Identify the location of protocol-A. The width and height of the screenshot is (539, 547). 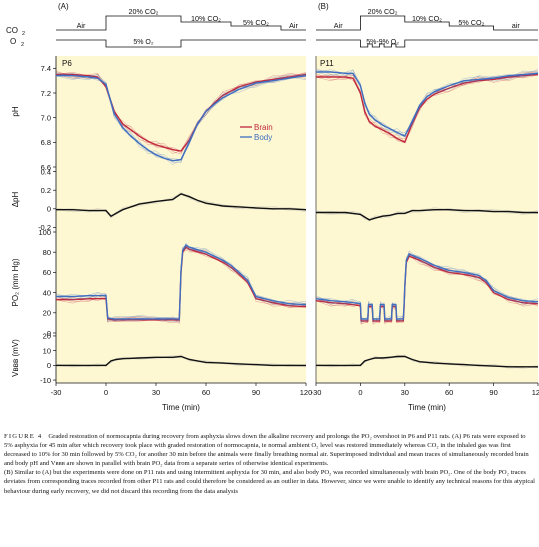
(181, 31).